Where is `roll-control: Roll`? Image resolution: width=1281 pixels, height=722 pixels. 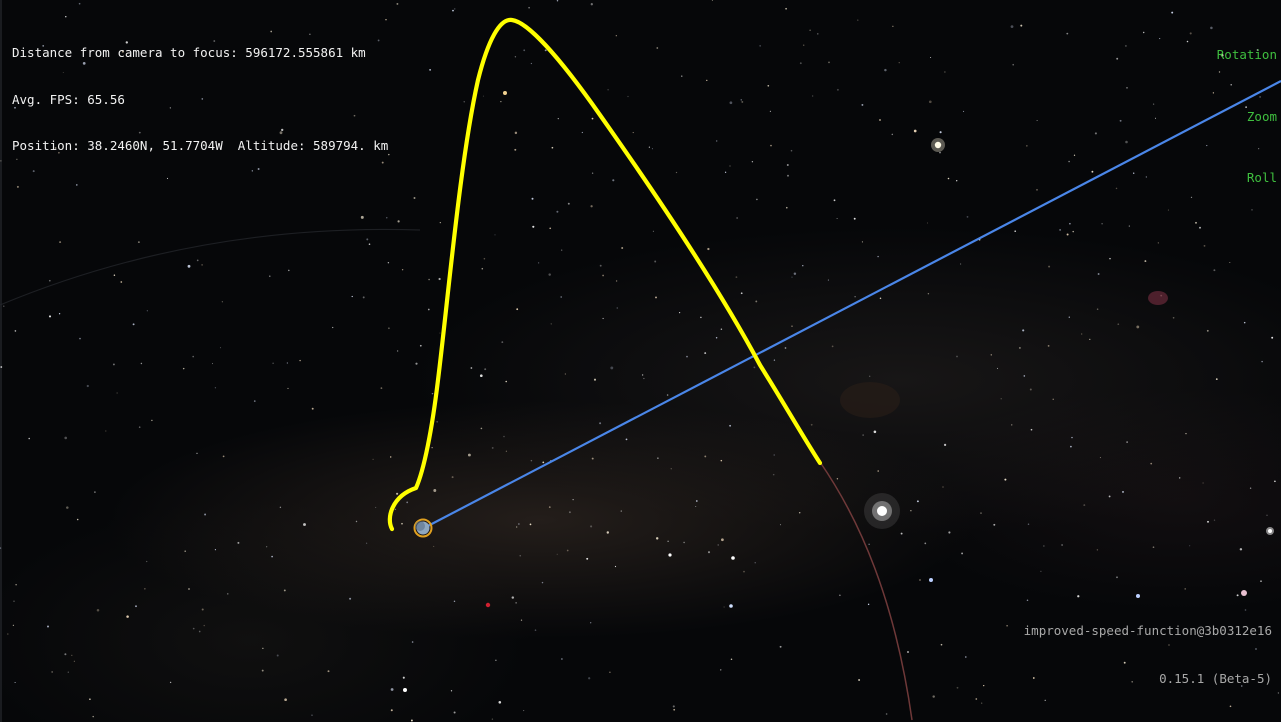
roll-control: Roll is located at coordinates (1261, 177).